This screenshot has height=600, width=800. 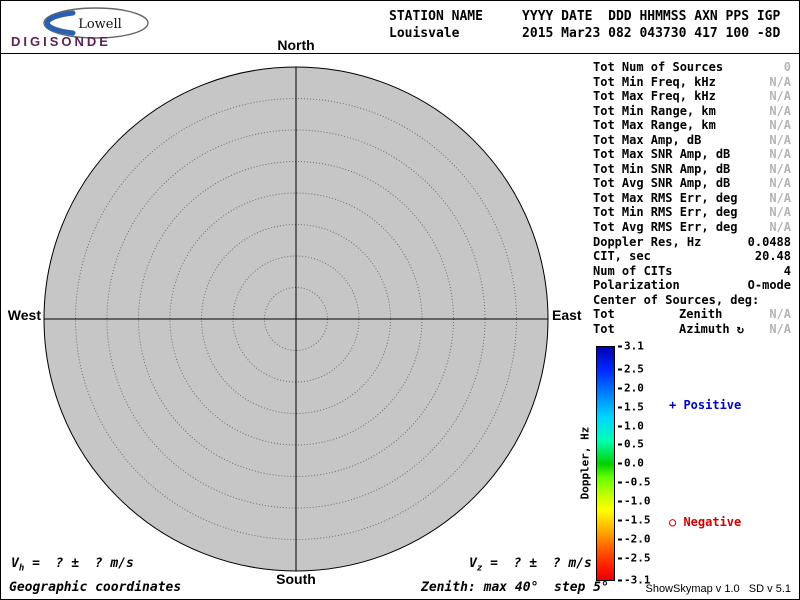 I want to click on stat-row: Tot Min SNR Amp, dB N/A, so click(x=692, y=168).